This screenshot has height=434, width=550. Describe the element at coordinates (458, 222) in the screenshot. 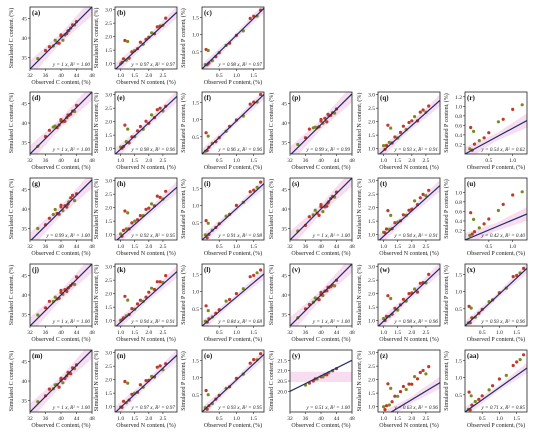

I see `y-tick-label: 0.4` at that location.